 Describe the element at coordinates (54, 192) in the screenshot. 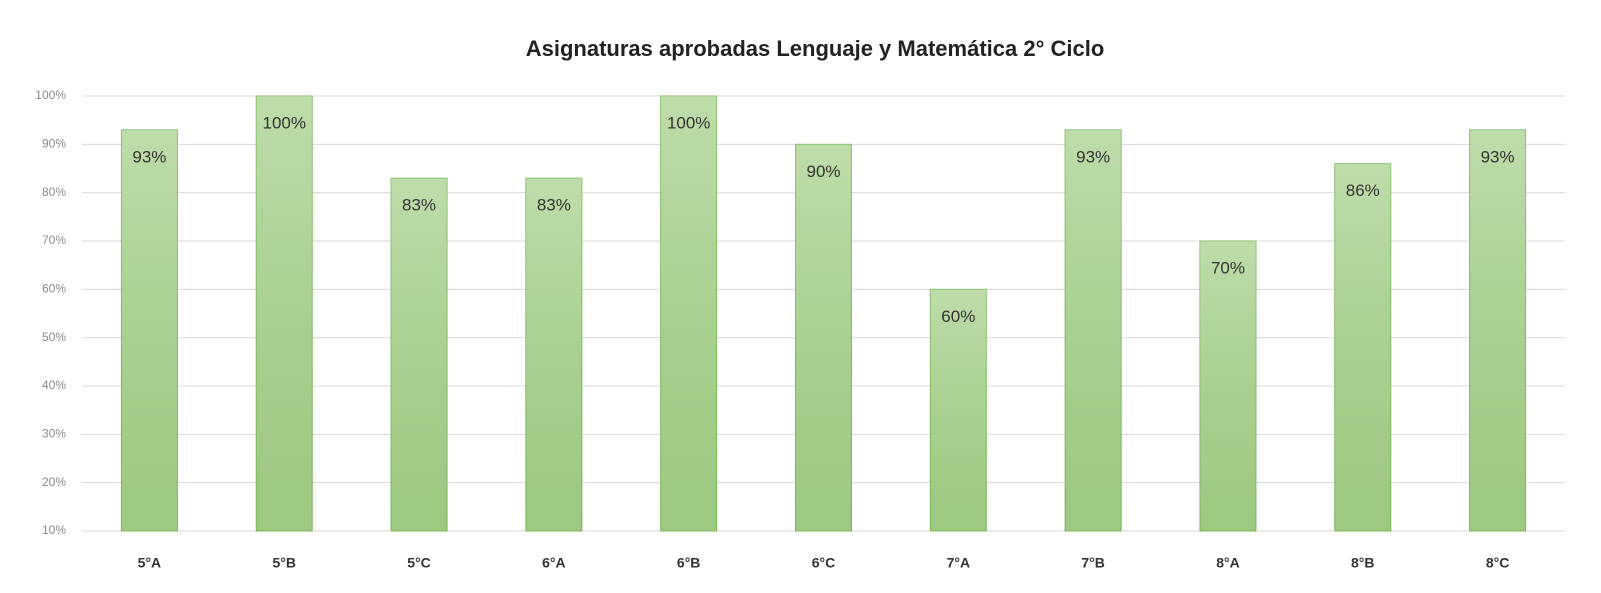

I see `y-tick-label: 80%` at that location.